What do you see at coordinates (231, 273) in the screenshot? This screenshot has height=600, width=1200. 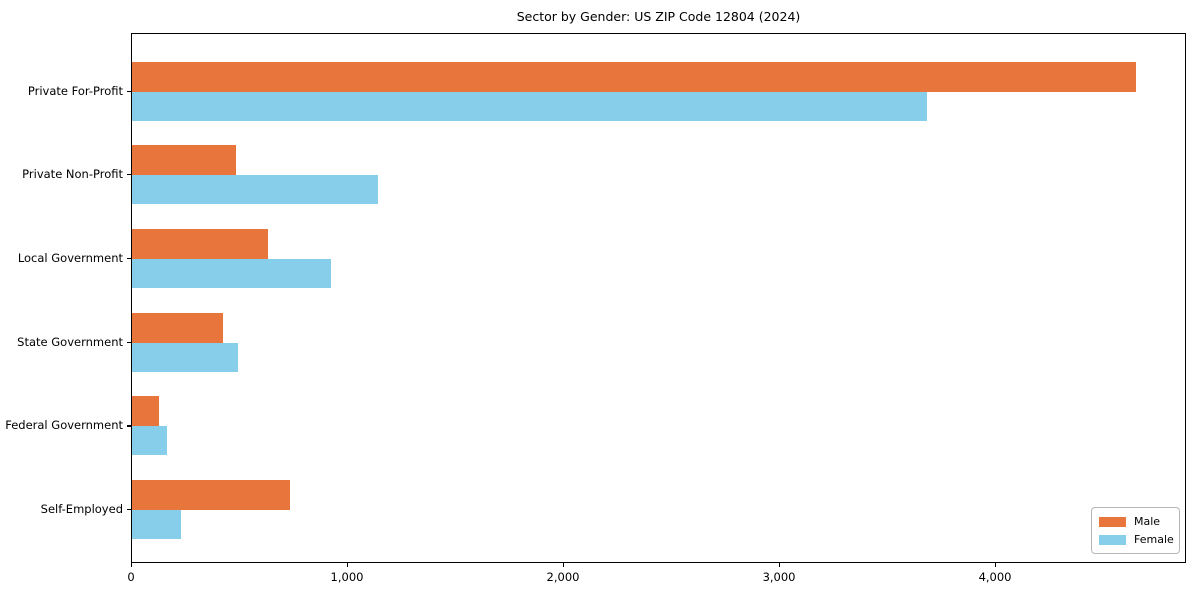 I see `bar-female-local-government` at bounding box center [231, 273].